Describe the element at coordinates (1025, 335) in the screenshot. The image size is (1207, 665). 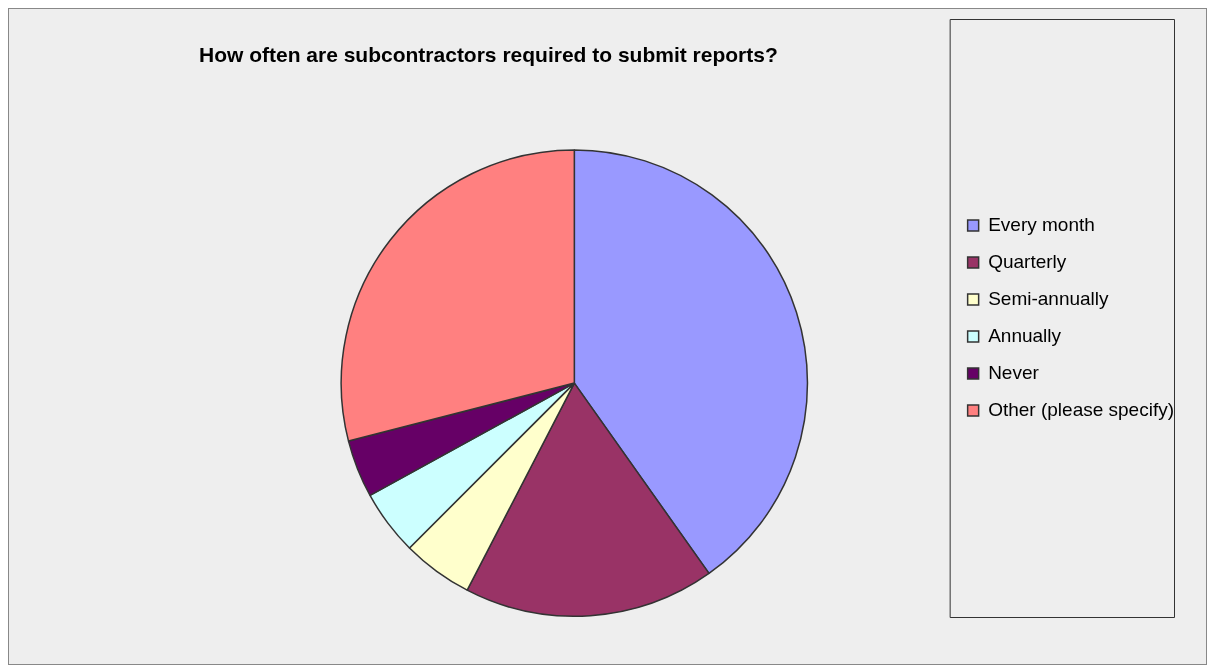
I see `legend-label: Annually` at that location.